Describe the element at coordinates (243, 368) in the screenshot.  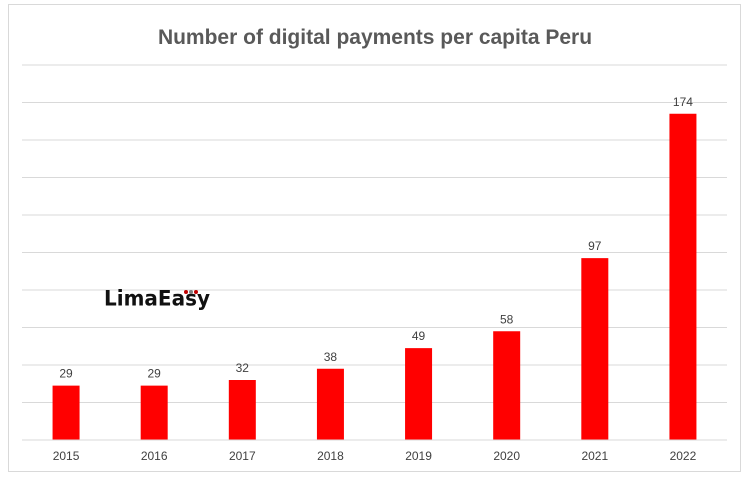
I see `data-label-2017: 32` at that location.